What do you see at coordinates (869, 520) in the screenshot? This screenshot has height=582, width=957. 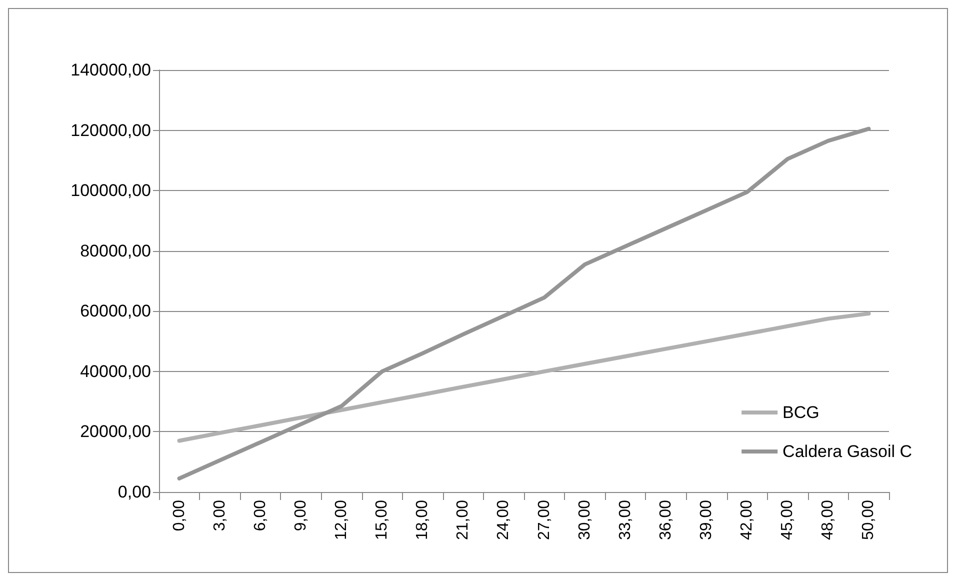 I see `x-tick-label: 50,00` at bounding box center [869, 520].